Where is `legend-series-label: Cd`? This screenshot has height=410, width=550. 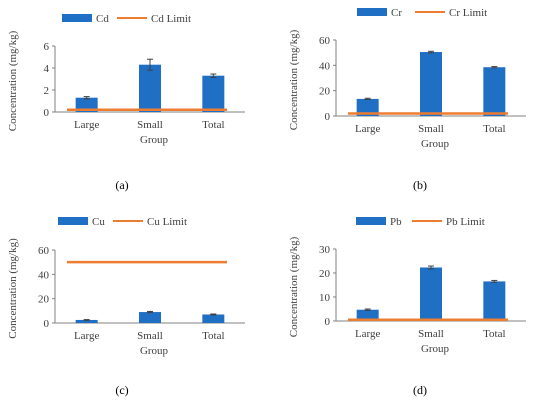
legend-series-label: Cd is located at coordinates (102, 19).